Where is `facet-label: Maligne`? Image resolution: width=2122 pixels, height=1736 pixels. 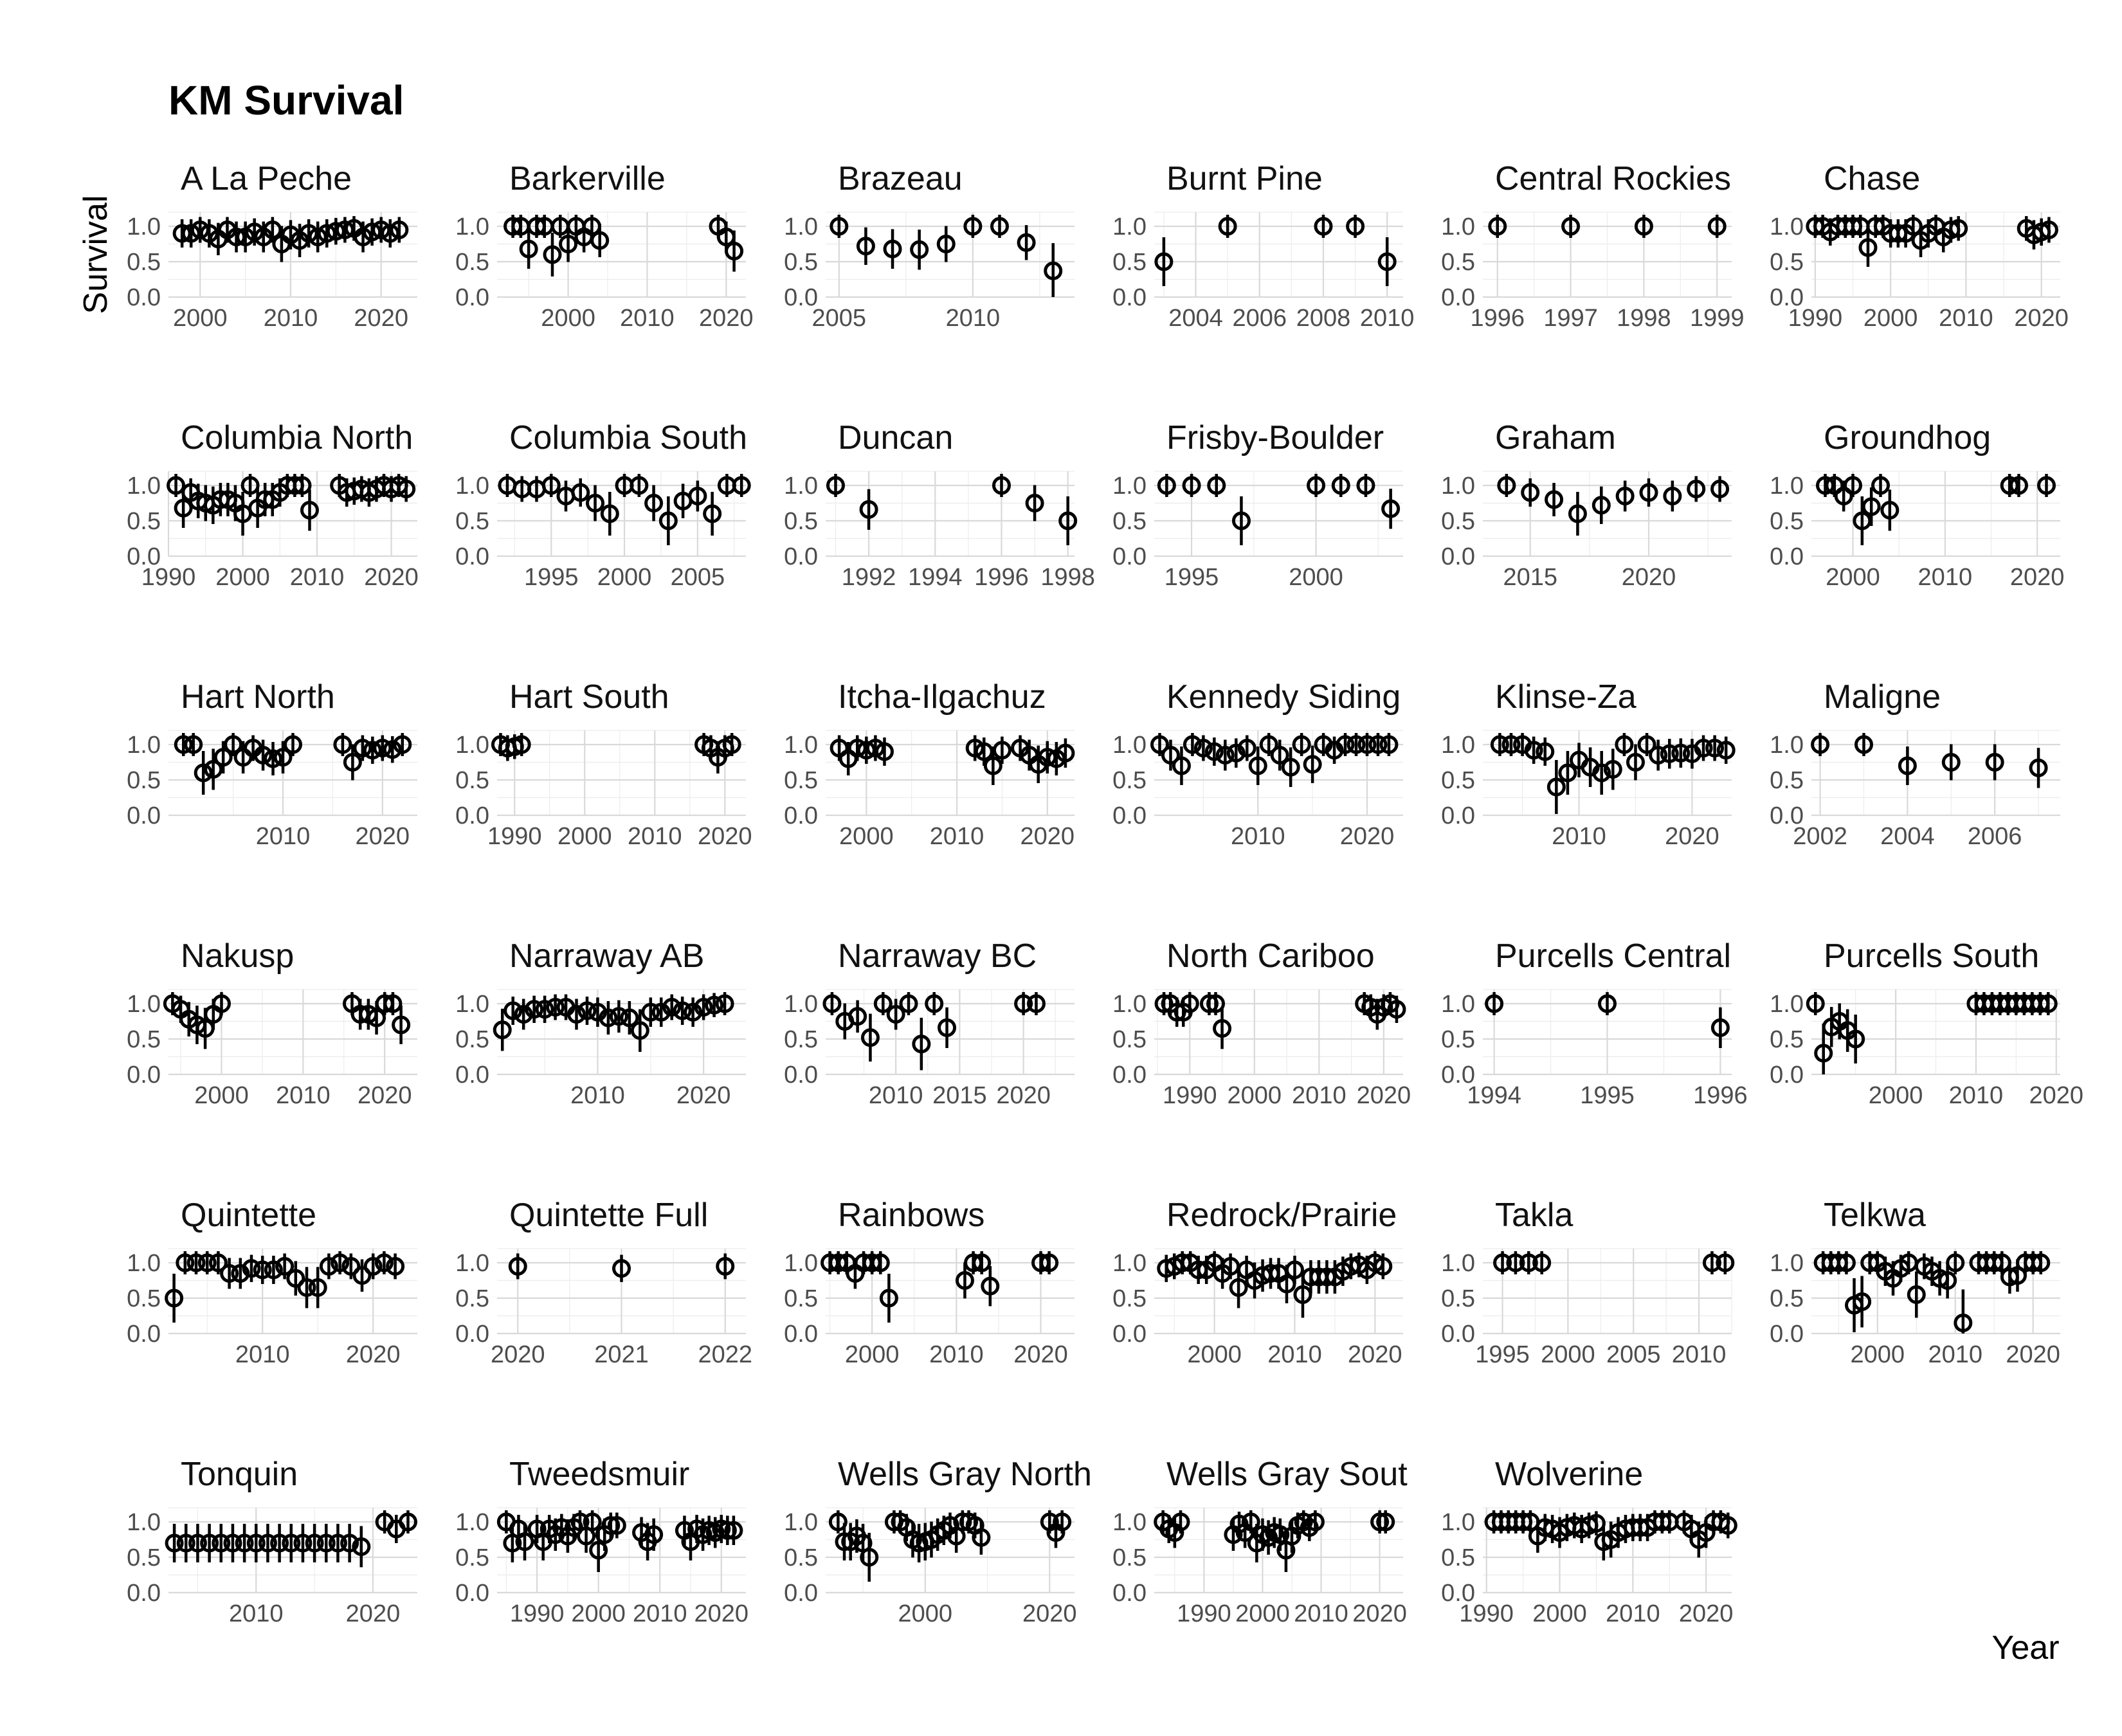 facet-label: Maligne is located at coordinates (1882, 697).